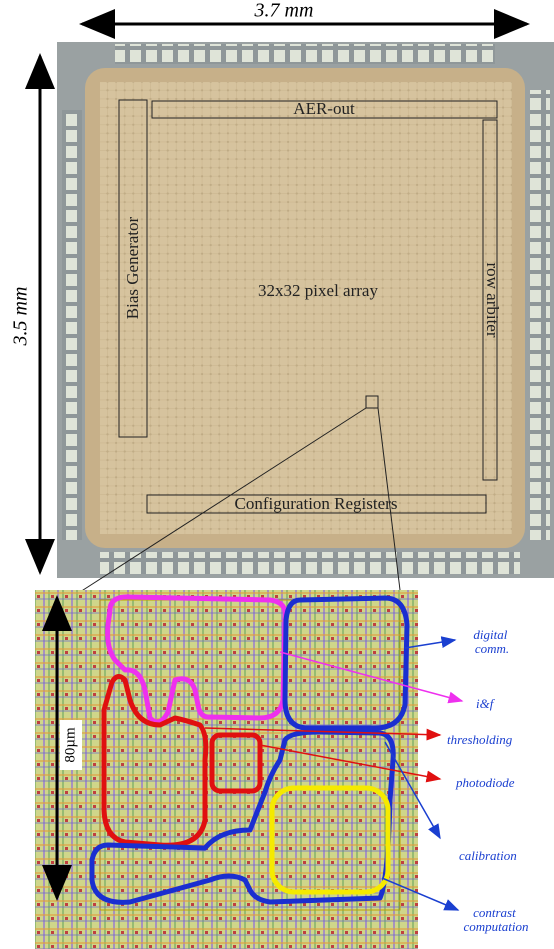 Image resolution: width=554 pixels, height=949 pixels. I want to click on annotation-line: computation, so click(496, 926).